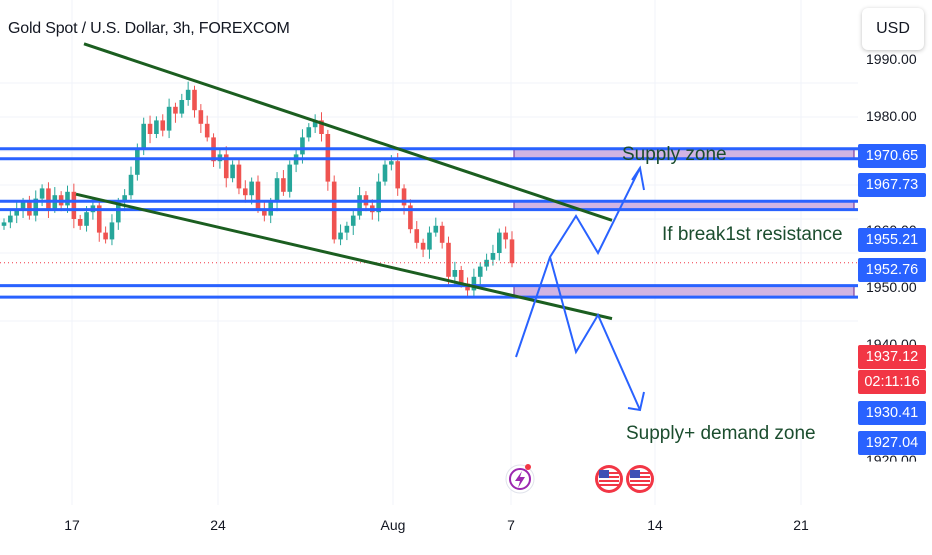 The width and height of the screenshot is (932, 555). I want to click on level-tag: 1930.41, so click(892, 413).